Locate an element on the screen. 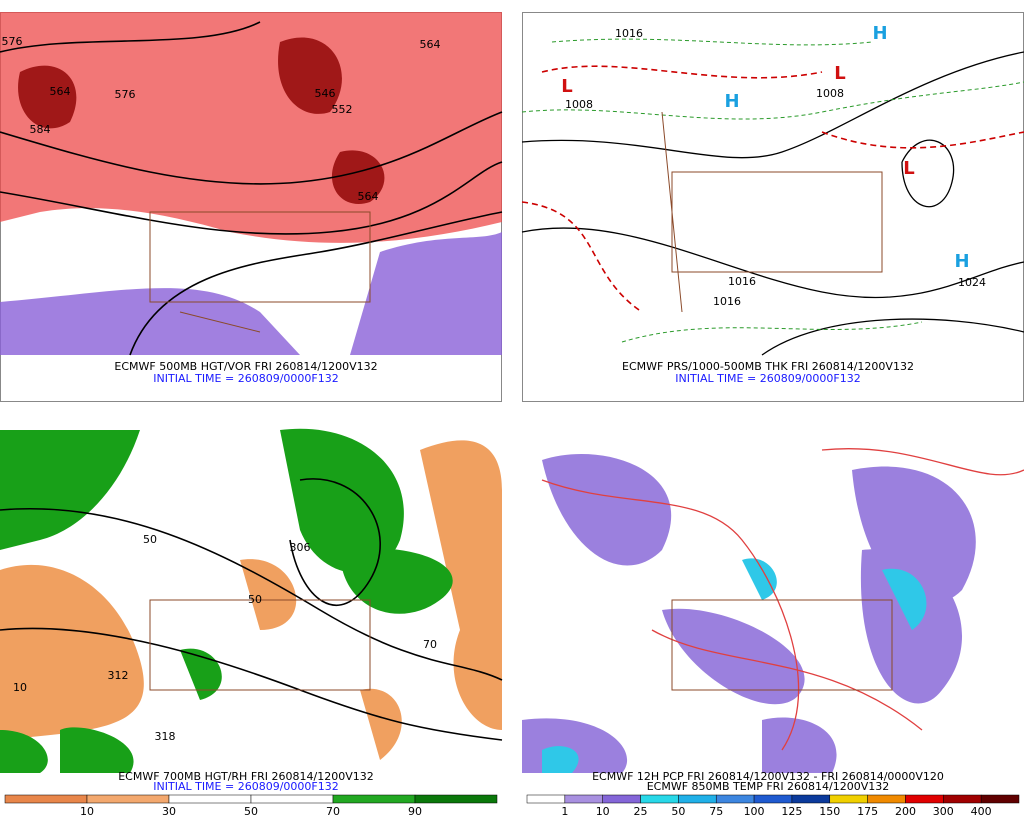  contour-label: 1024 is located at coordinates (972, 282).